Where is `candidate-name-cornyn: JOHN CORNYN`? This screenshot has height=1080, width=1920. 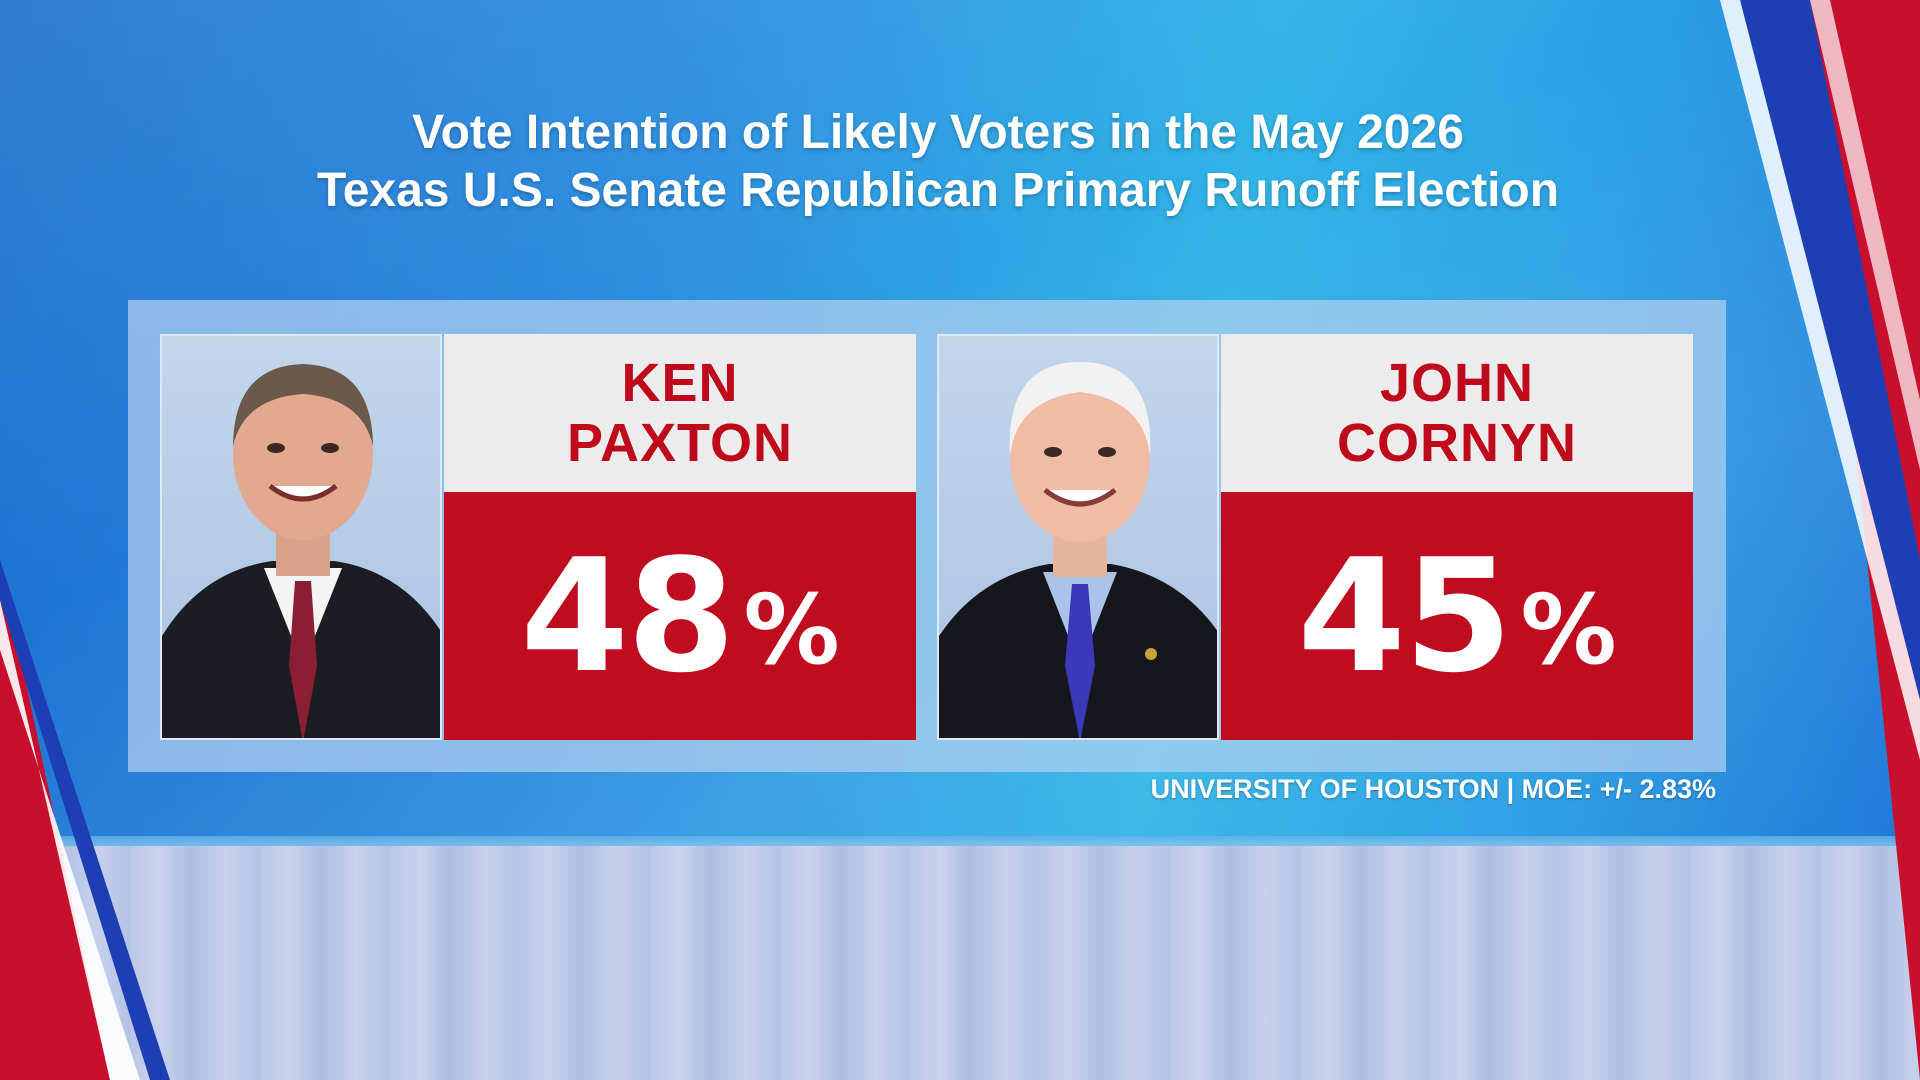 candidate-name-cornyn: JOHN CORNYN is located at coordinates (1457, 413).